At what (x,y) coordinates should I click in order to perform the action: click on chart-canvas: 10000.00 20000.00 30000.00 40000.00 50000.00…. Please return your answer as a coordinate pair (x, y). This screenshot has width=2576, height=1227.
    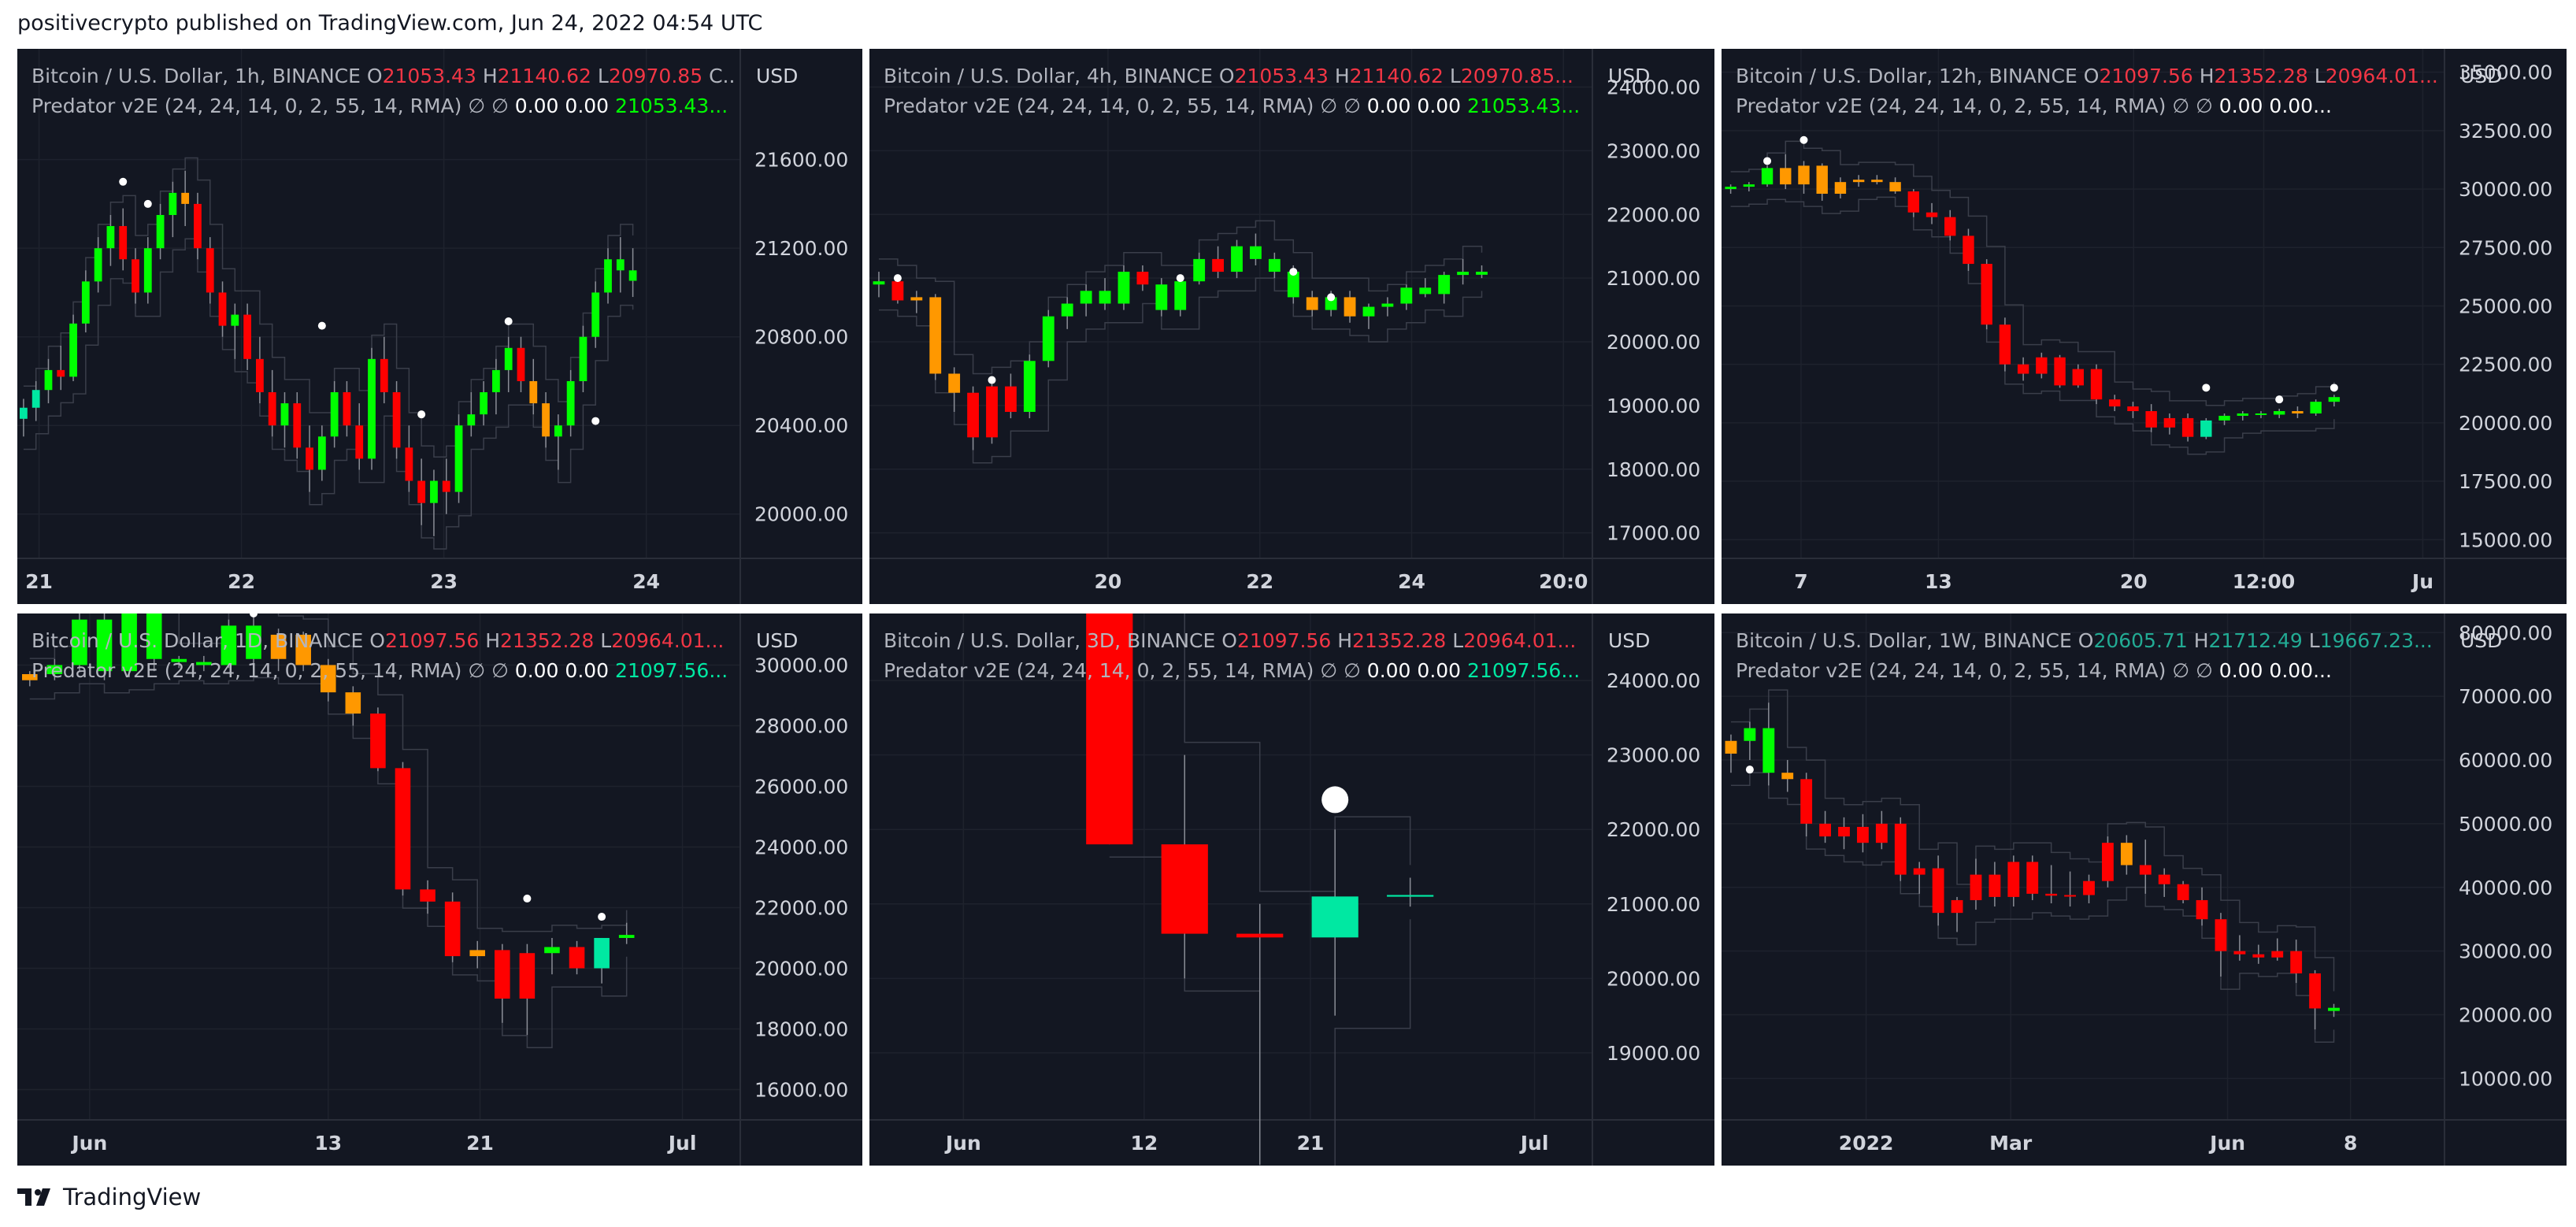
    Looking at the image, I should click on (2144, 890).